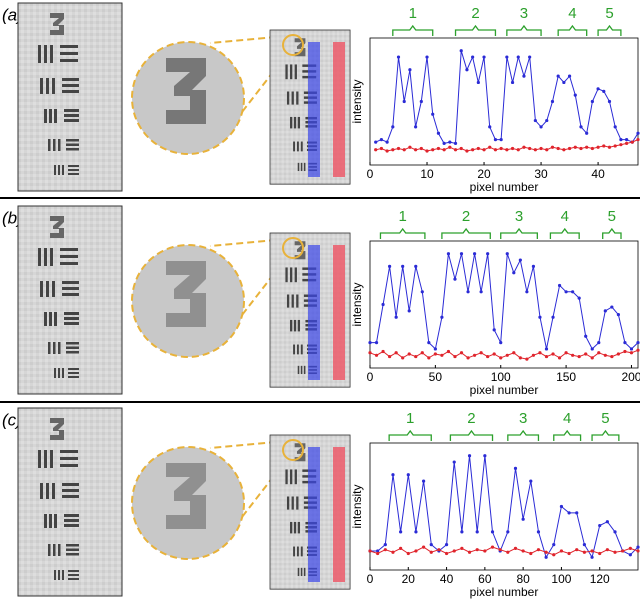  Describe the element at coordinates (12, 419) in the screenshot. I see `panel-label: (c)` at that location.